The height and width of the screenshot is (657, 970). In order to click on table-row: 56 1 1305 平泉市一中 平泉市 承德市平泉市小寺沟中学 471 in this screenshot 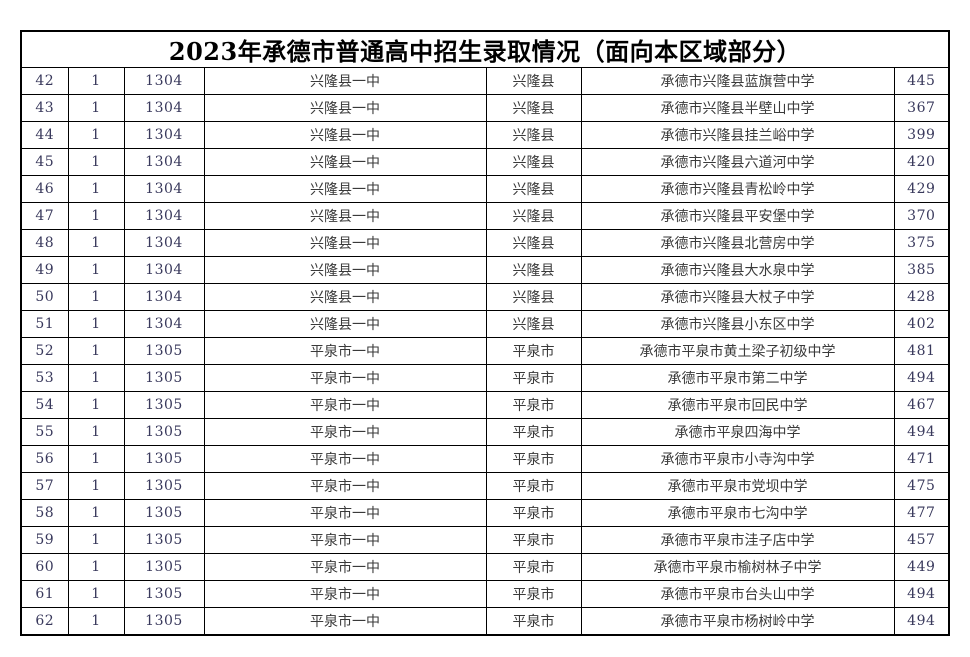, I will do `click(485, 459)`.